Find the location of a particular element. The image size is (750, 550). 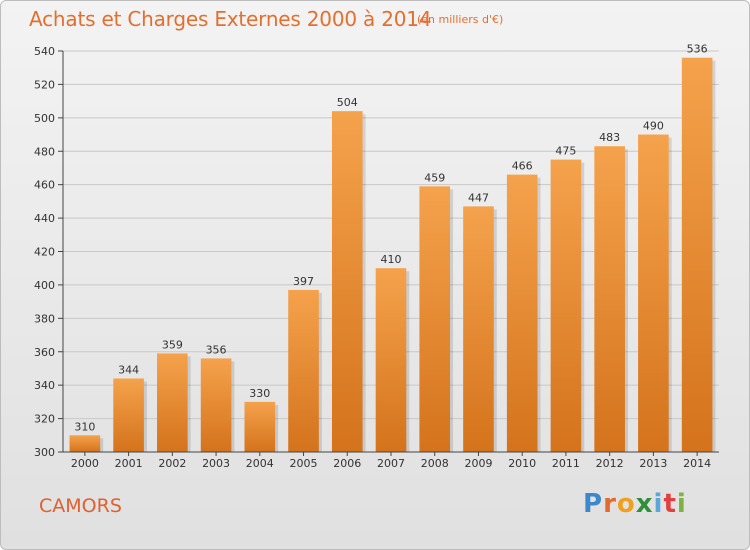

logo-letter: o is located at coordinates (626, 504).